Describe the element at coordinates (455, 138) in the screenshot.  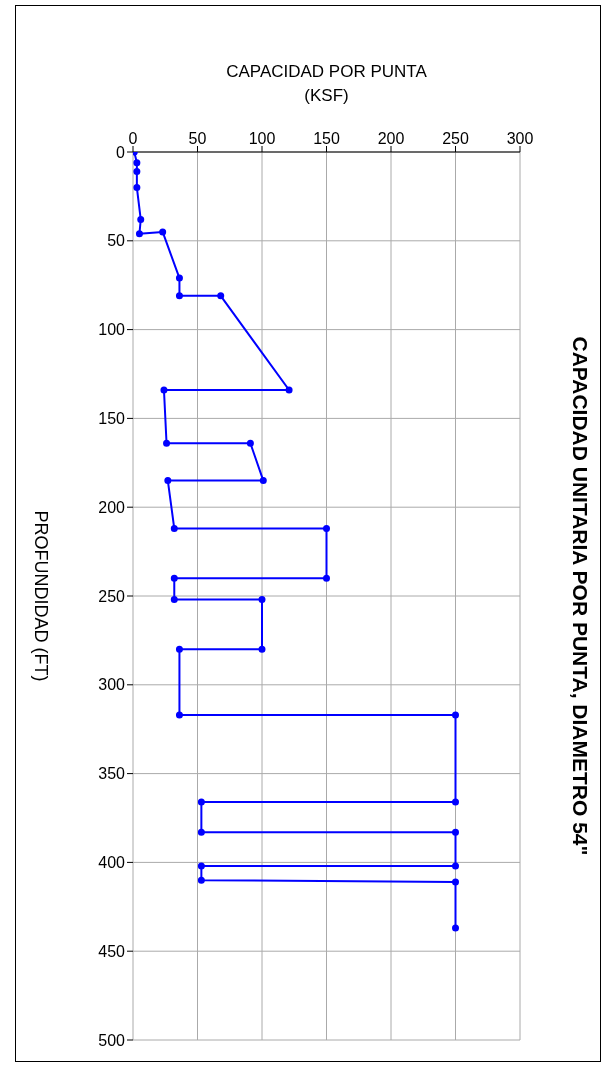
I see `x-tick-label: 250` at that location.